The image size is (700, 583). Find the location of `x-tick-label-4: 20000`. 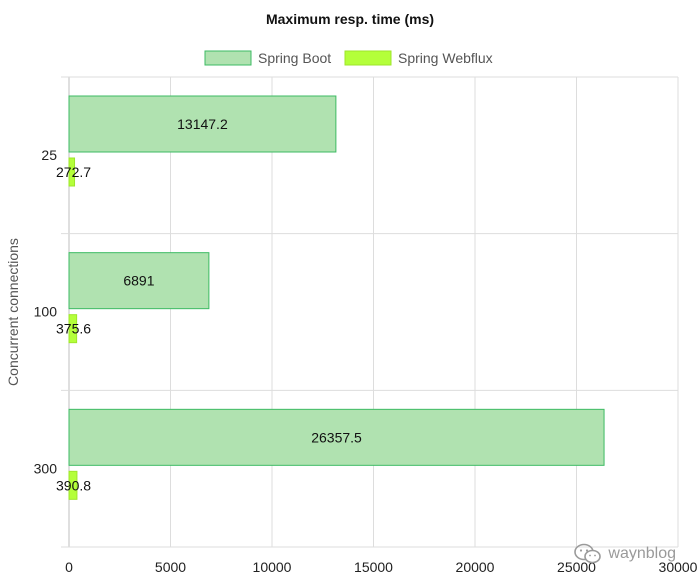

x-tick-label-4: 20000 is located at coordinates (475, 567).